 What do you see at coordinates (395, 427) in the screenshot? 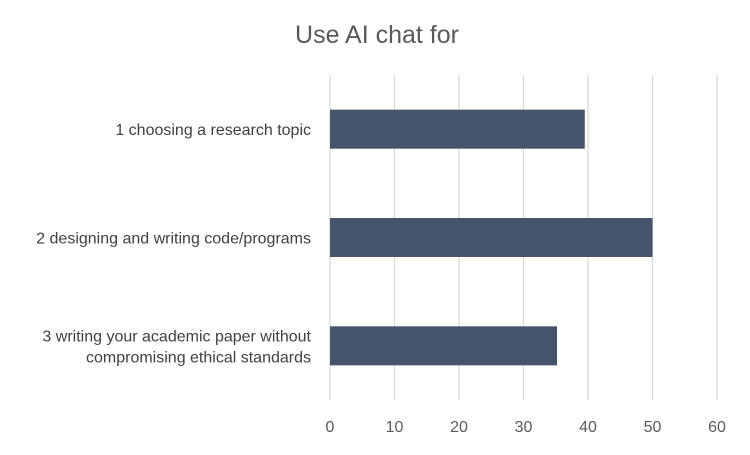
I see `x-tick-label: 10` at bounding box center [395, 427].